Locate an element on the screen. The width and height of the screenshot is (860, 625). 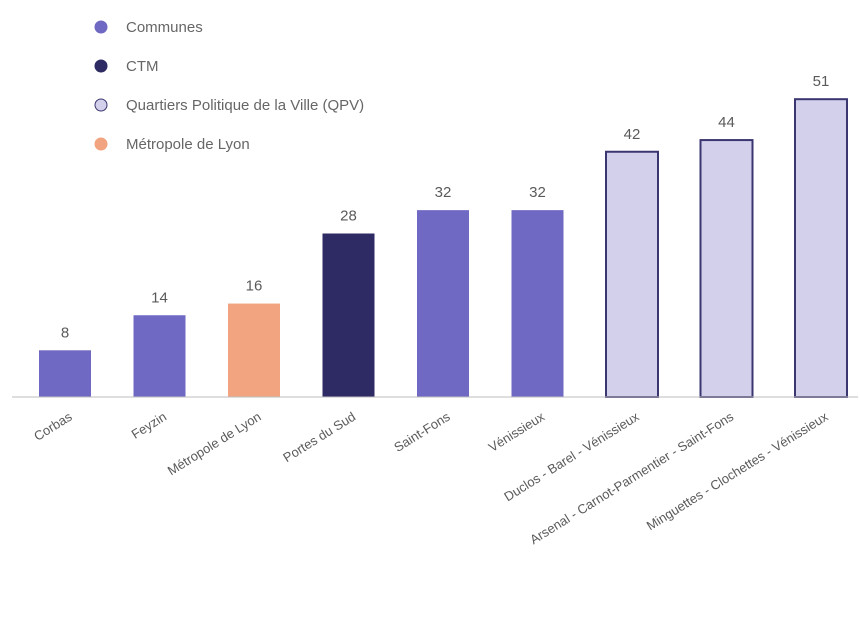
bar-value-label-5: 32 is located at coordinates (443, 192).